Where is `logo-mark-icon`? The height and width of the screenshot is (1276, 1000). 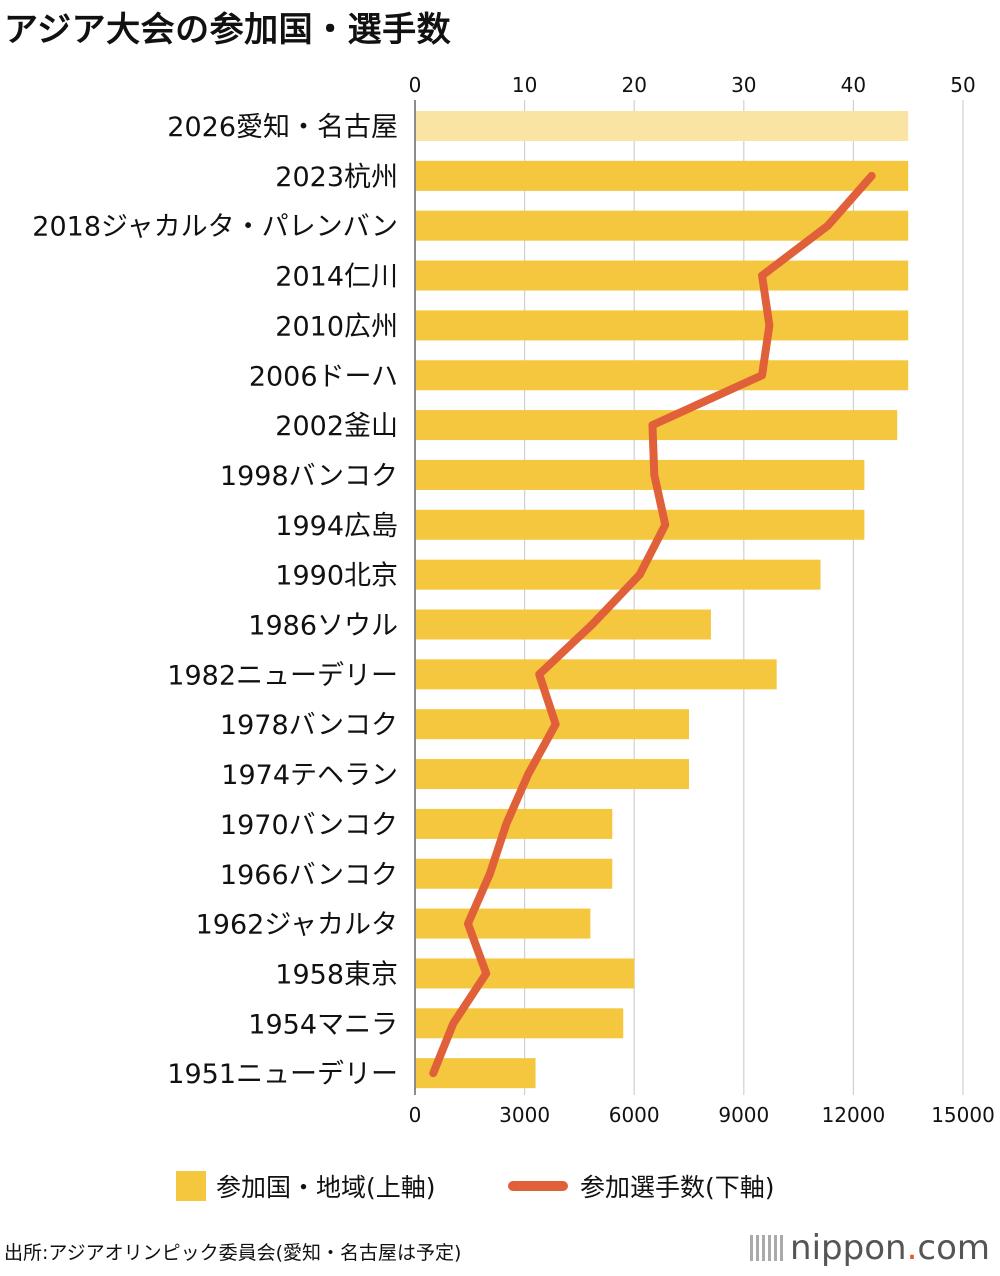 logo-mark-icon is located at coordinates (767, 1248).